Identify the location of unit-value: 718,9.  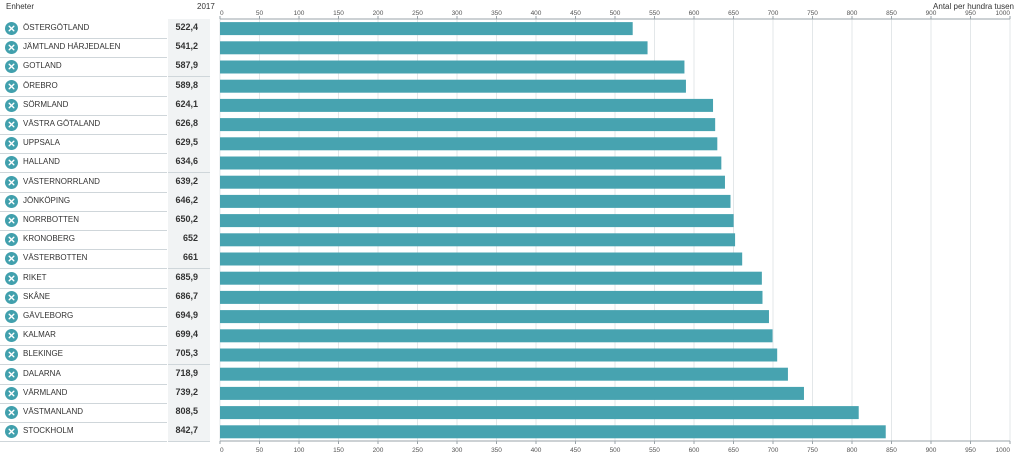
(186, 372).